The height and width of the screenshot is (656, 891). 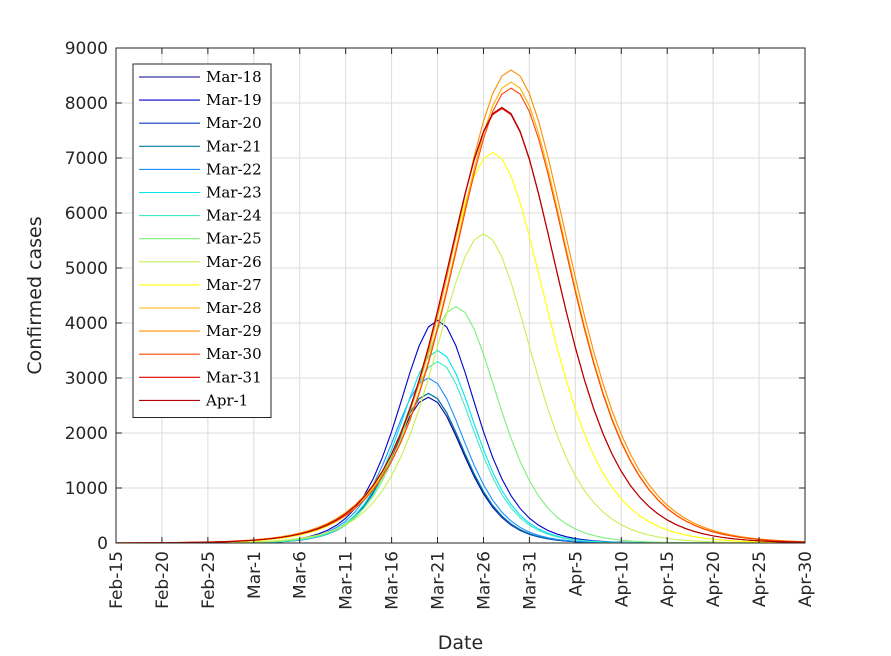 I want to click on x-tick-label: Mar-6, so click(x=301, y=575).